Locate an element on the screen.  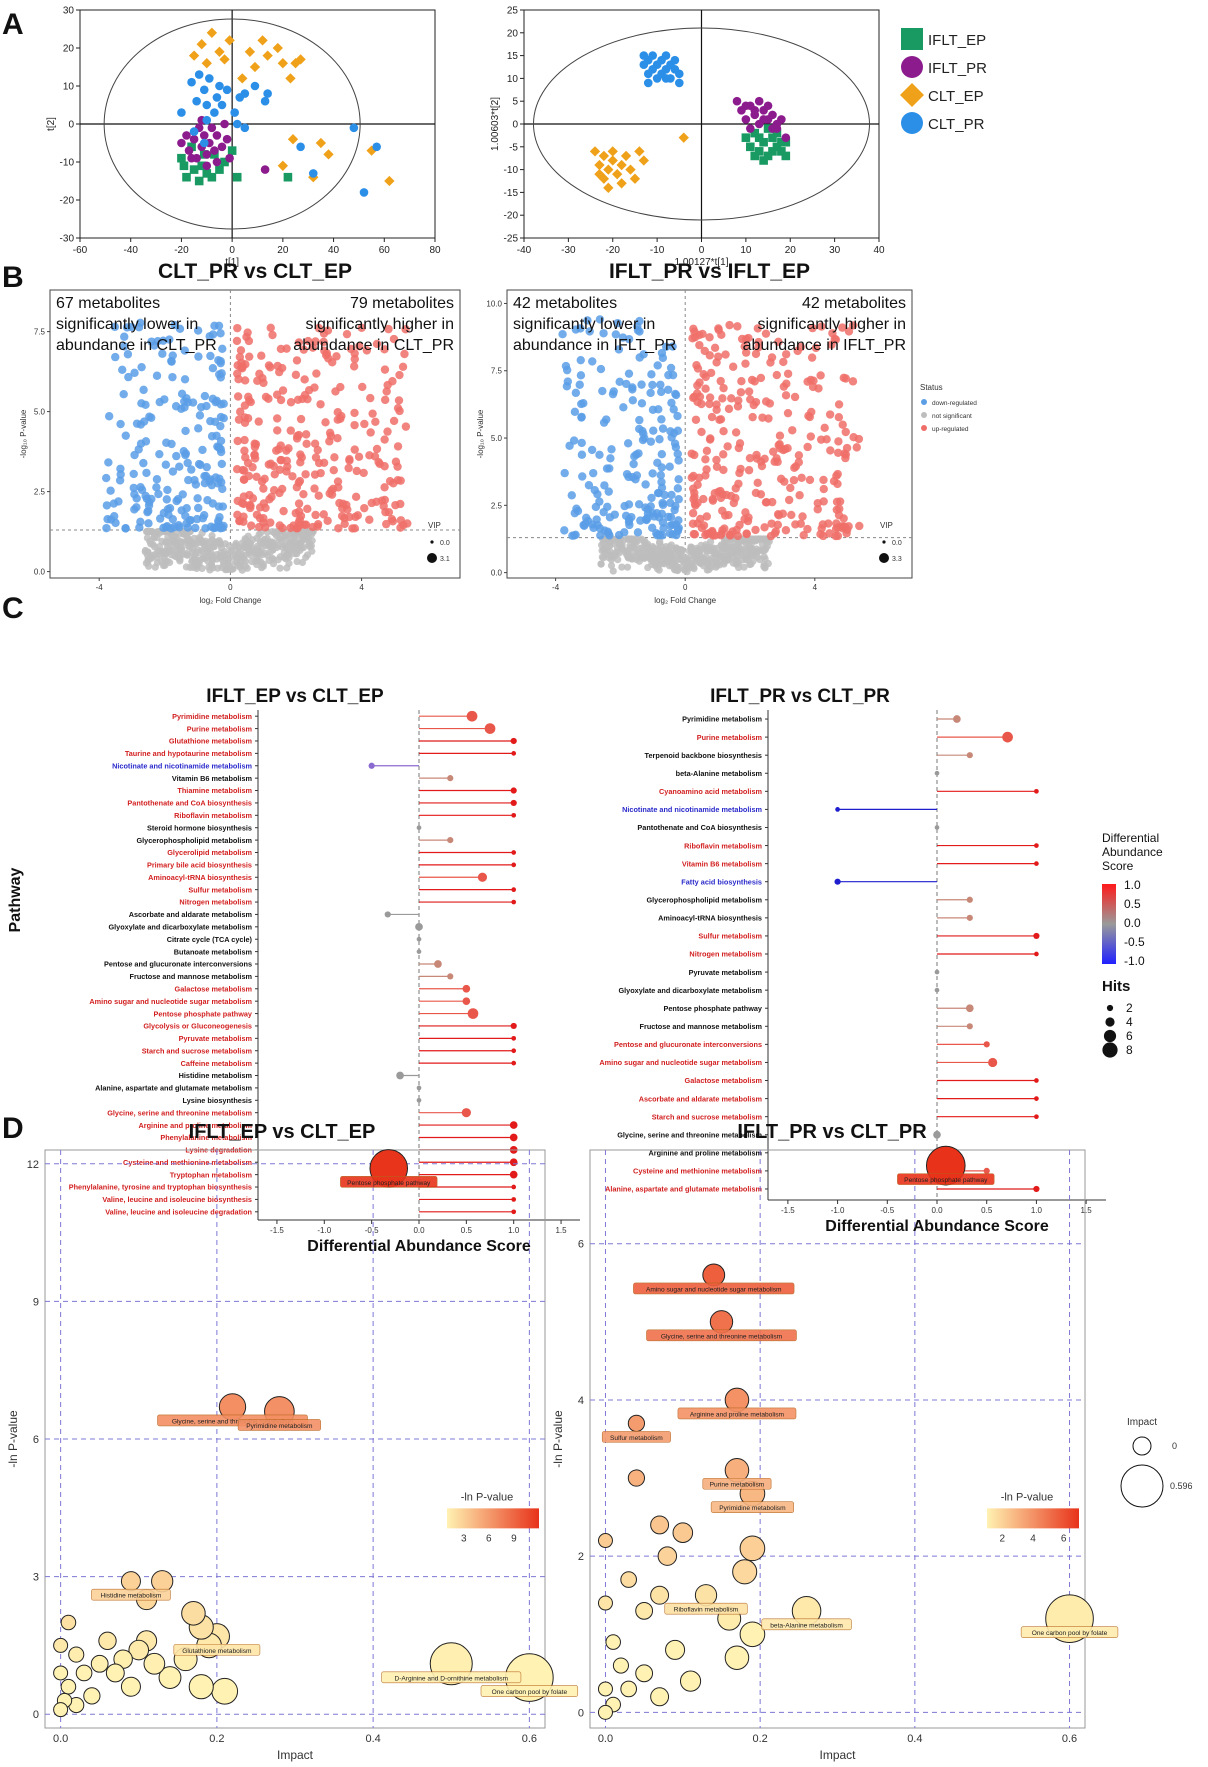
confidence-ellipse is located at coordinates (232, 124).